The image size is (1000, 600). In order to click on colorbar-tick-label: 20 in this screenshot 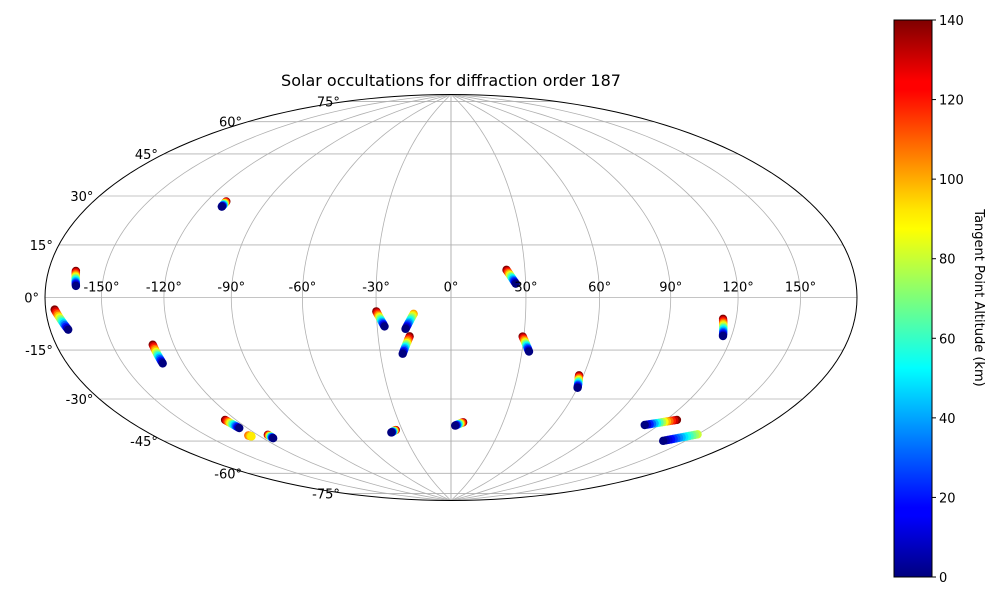, I will do `click(947, 498)`.